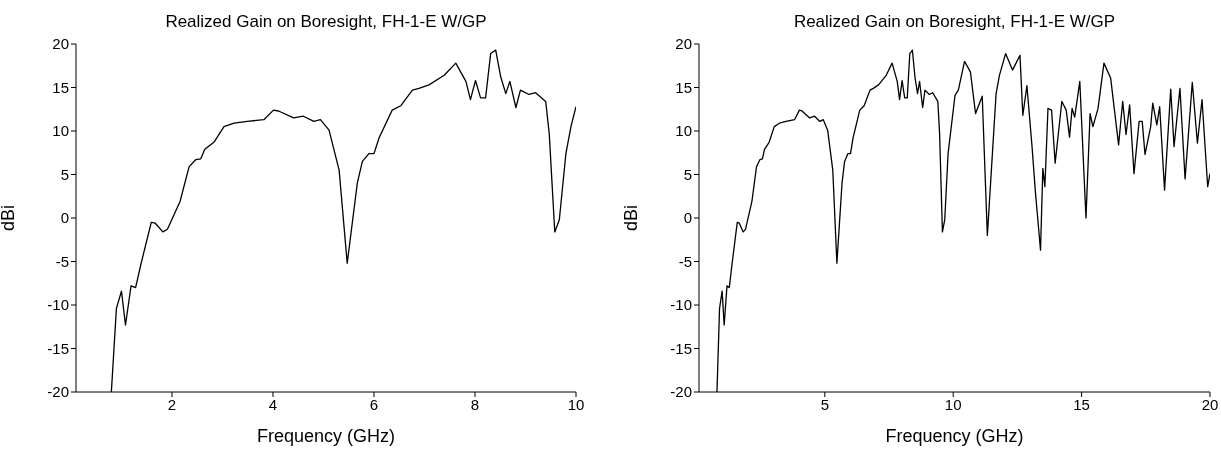  Describe the element at coordinates (824, 404) in the screenshot. I see `x-tick-label: 5` at that location.